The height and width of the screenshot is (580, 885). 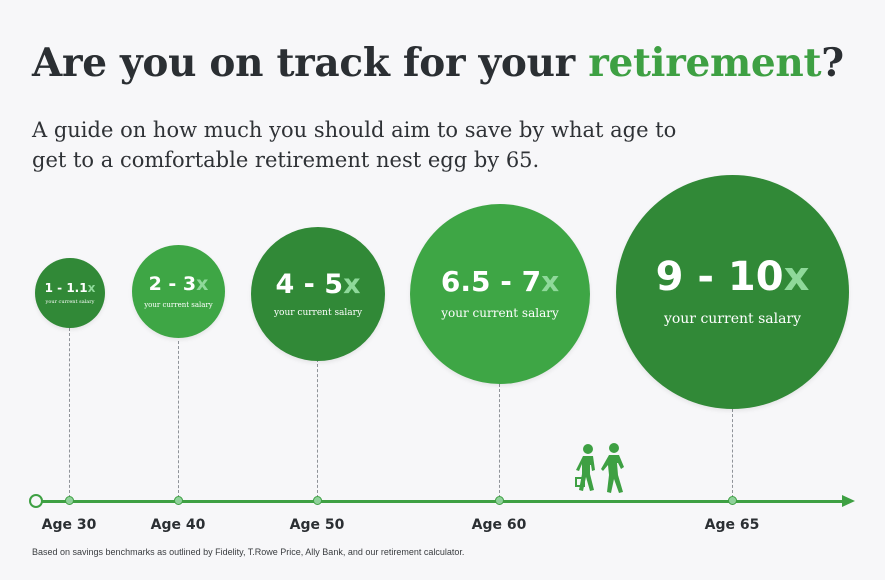 I want to click on savings-range: 9 - 10, so click(x=719, y=277).